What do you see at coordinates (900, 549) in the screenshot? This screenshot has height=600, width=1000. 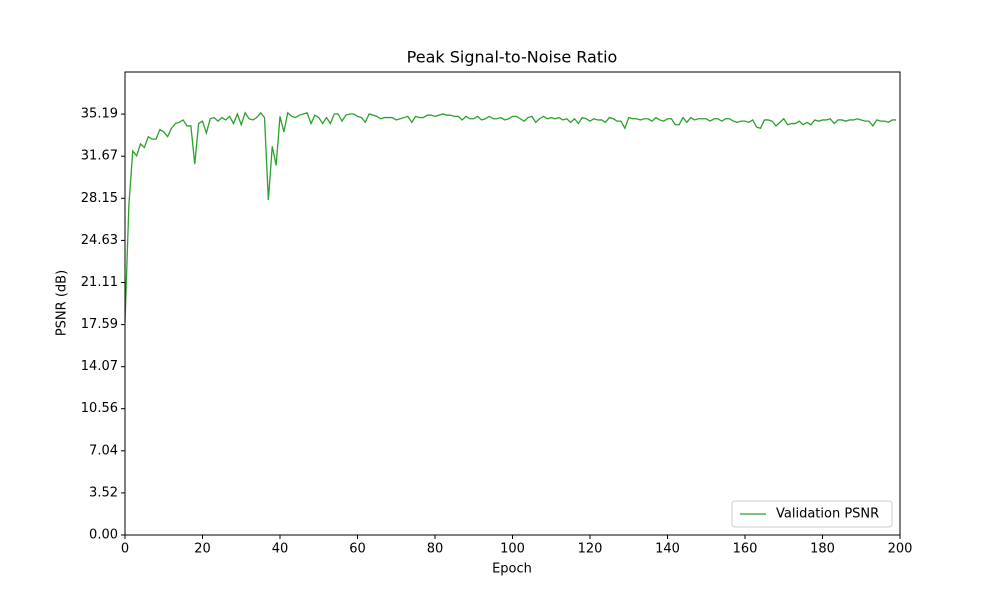 I see `x-tick-label: 200` at bounding box center [900, 549].